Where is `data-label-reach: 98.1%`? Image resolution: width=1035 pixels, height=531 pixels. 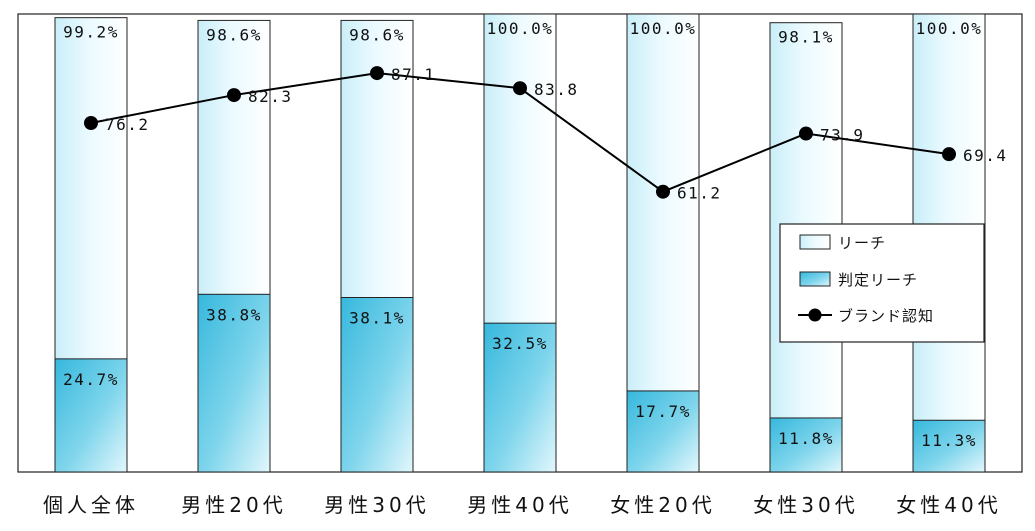 data-label-reach: 98.1% is located at coordinates (806, 37).